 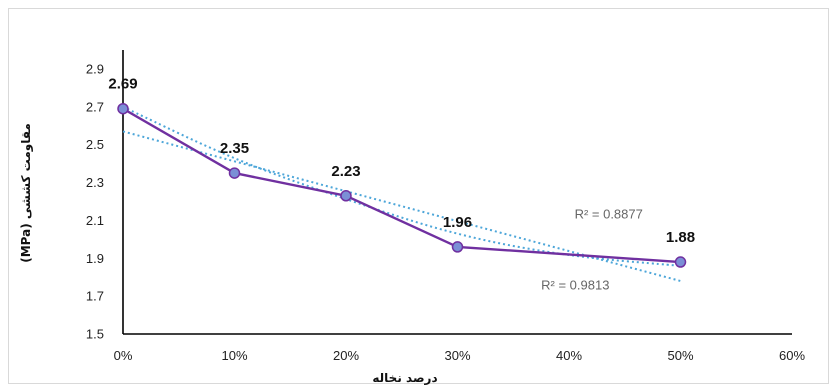 What do you see at coordinates (95, 296) in the screenshot?
I see `y-tick-label: 1.7` at bounding box center [95, 296].